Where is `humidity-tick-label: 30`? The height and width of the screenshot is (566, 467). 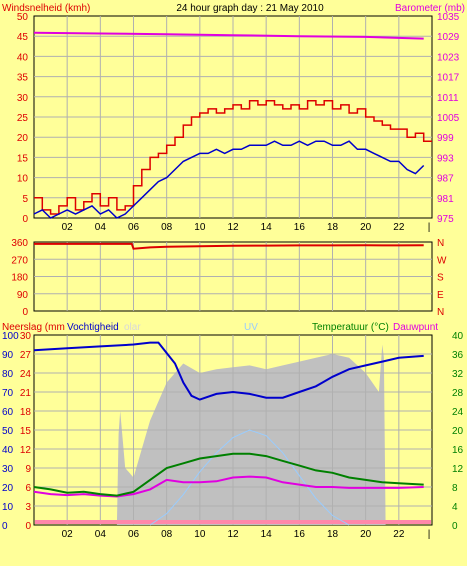 humidity-tick-label: 30 is located at coordinates (8, 469).